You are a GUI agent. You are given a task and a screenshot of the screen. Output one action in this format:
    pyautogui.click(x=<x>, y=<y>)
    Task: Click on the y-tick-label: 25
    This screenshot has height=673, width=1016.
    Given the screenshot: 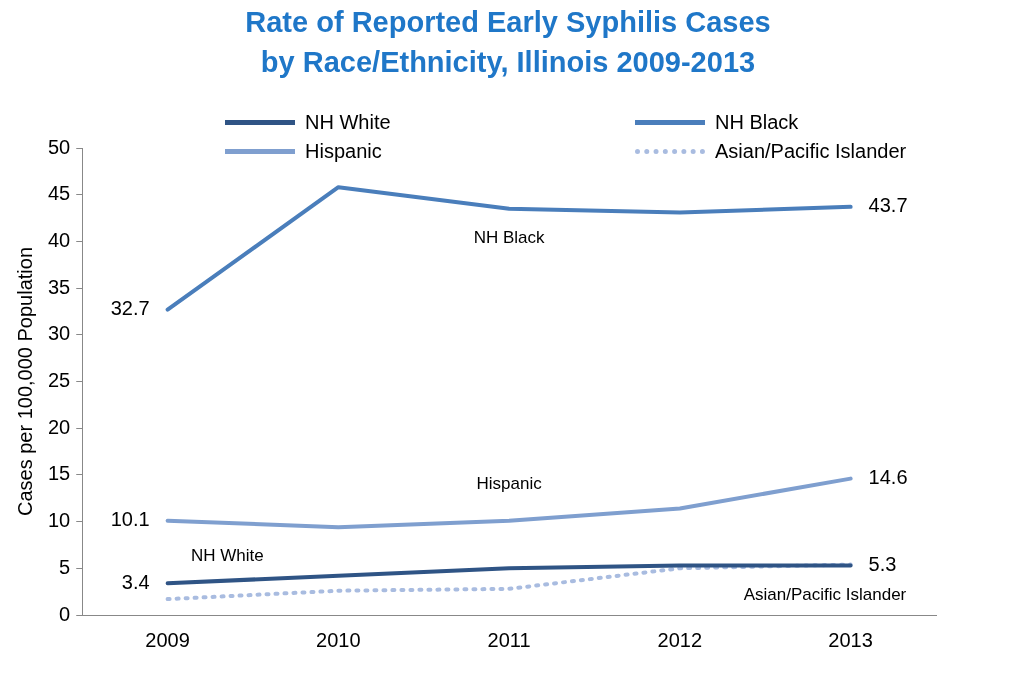 What is the action you would take?
    pyautogui.click(x=59, y=380)
    